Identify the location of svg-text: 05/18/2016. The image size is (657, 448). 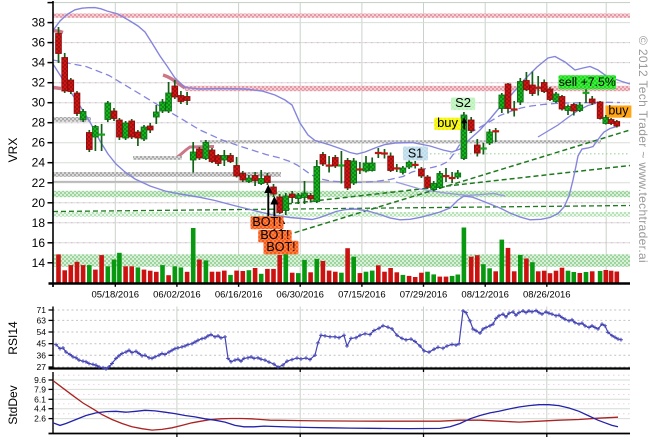
(116, 295).